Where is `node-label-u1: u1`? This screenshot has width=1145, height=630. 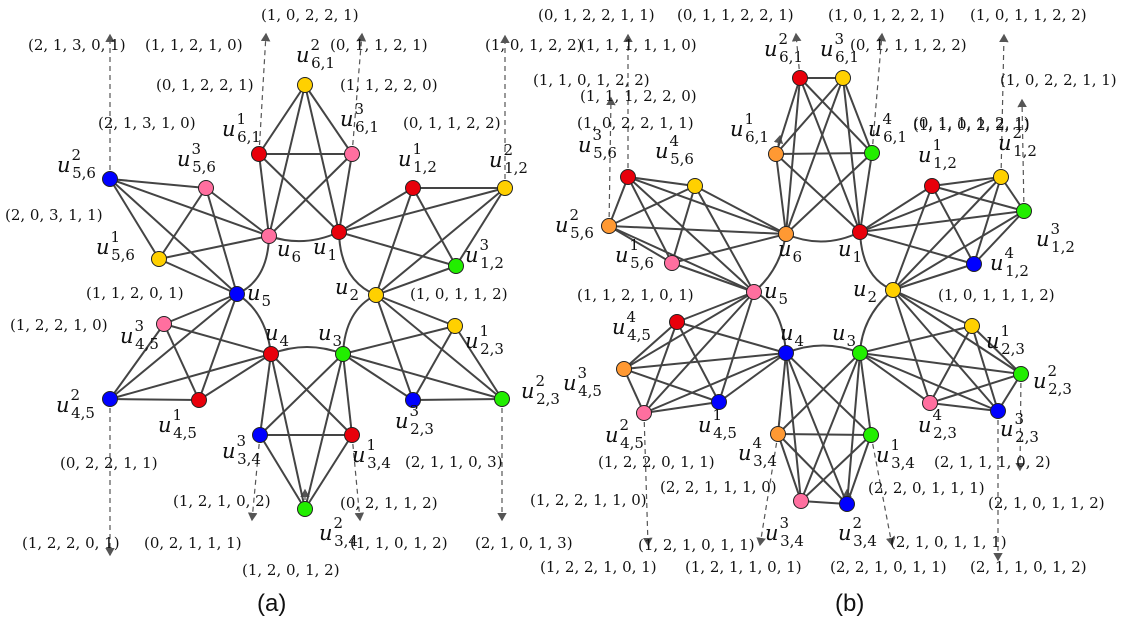
node-label-u1: u1 is located at coordinates (325, 249).